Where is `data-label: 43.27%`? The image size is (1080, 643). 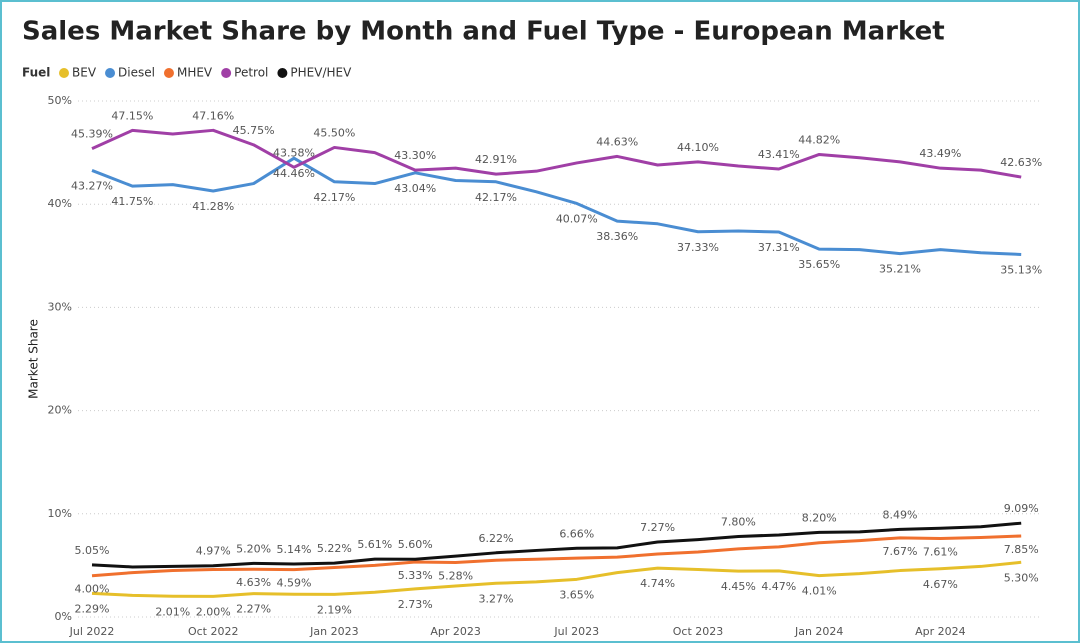 data-label: 43.27% is located at coordinates (92, 185).